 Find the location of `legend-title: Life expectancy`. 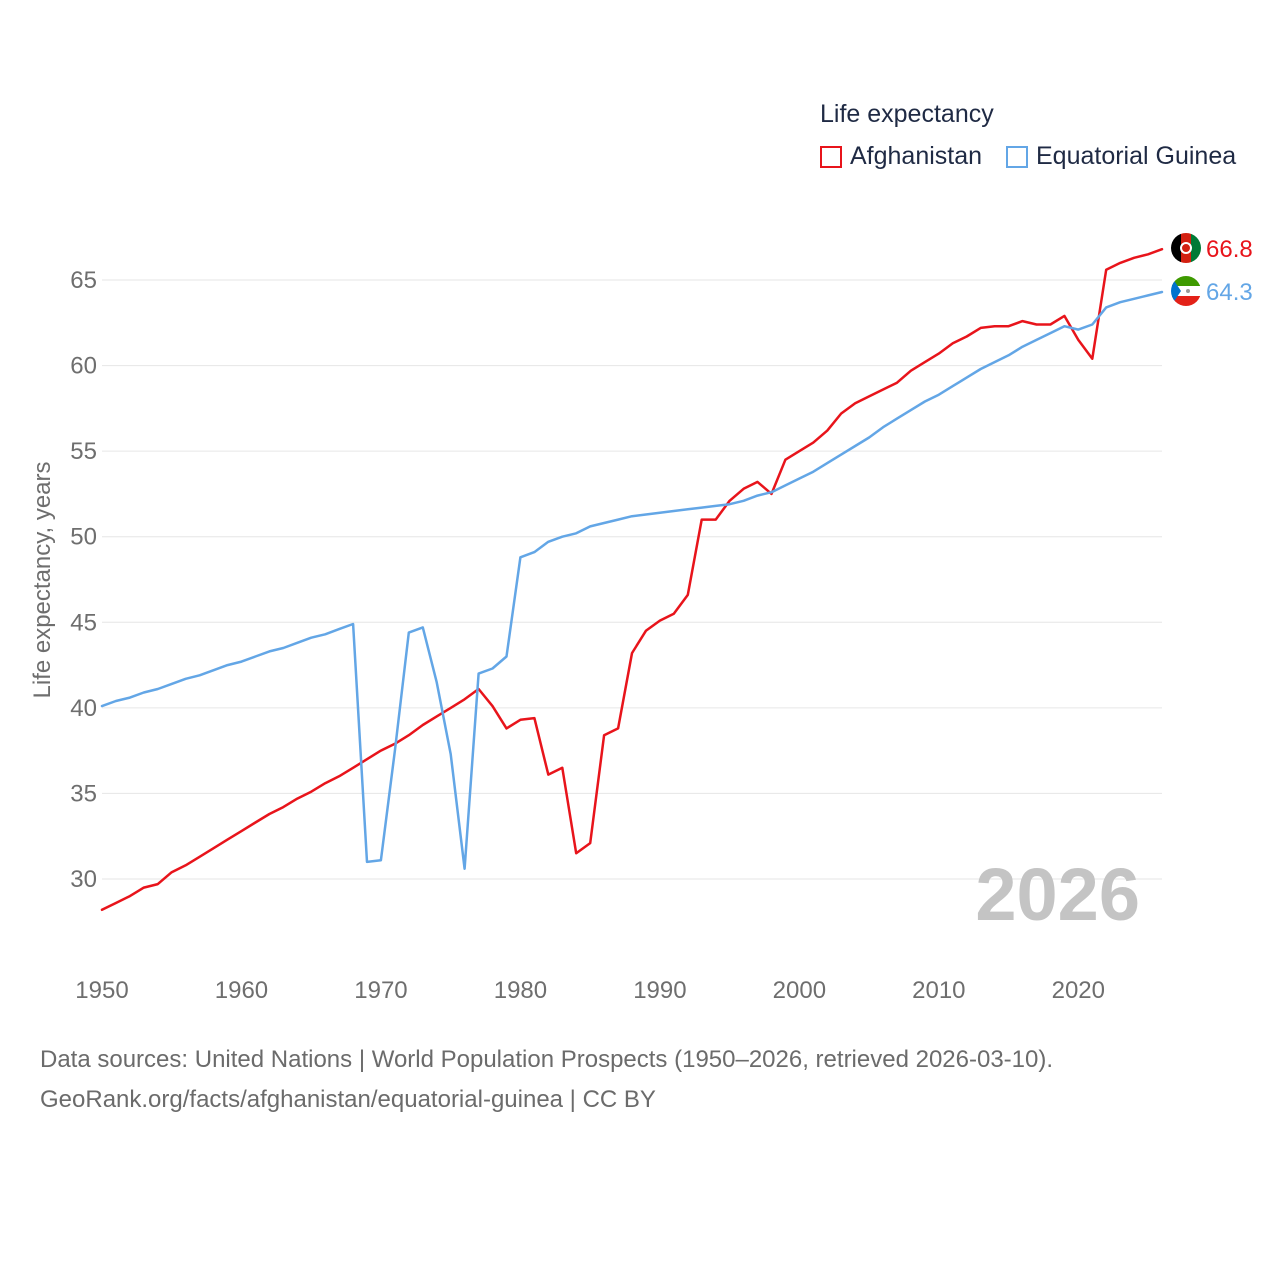

legend-title: Life expectancy is located at coordinates (907, 114).